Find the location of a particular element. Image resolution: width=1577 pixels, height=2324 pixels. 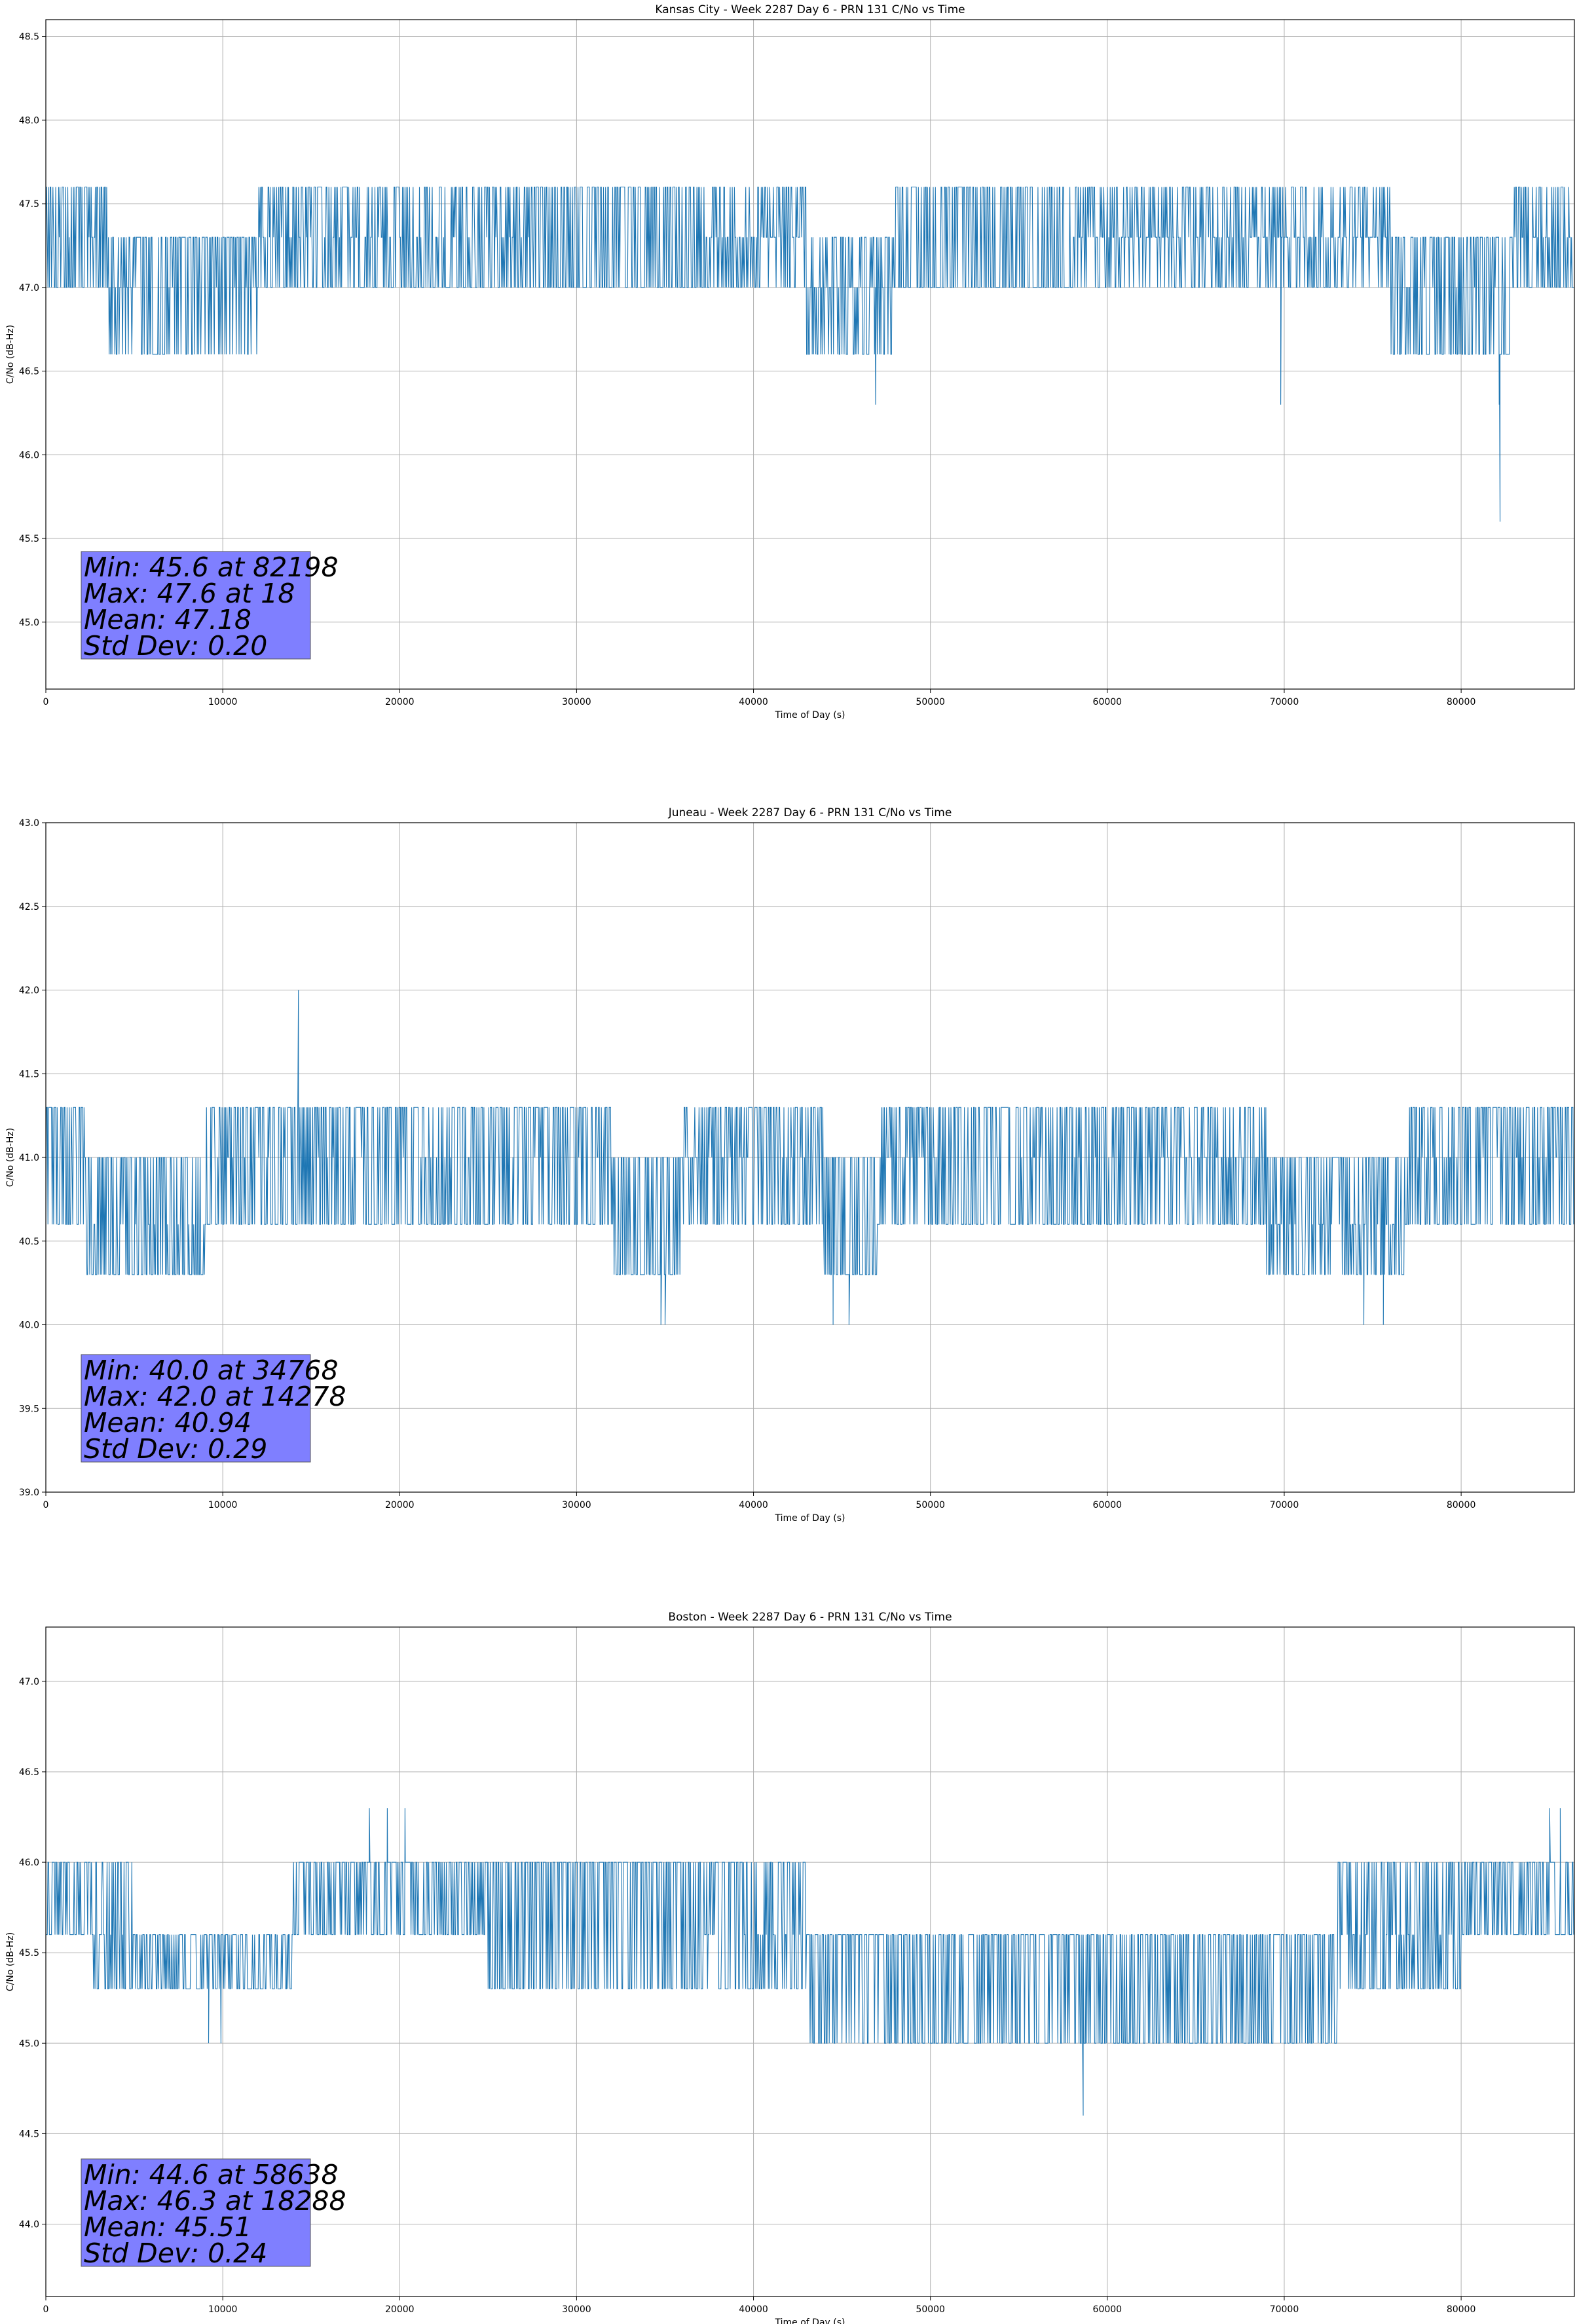

stats-line: Min: 44.6 at 58638 is located at coordinates (211, 2174).